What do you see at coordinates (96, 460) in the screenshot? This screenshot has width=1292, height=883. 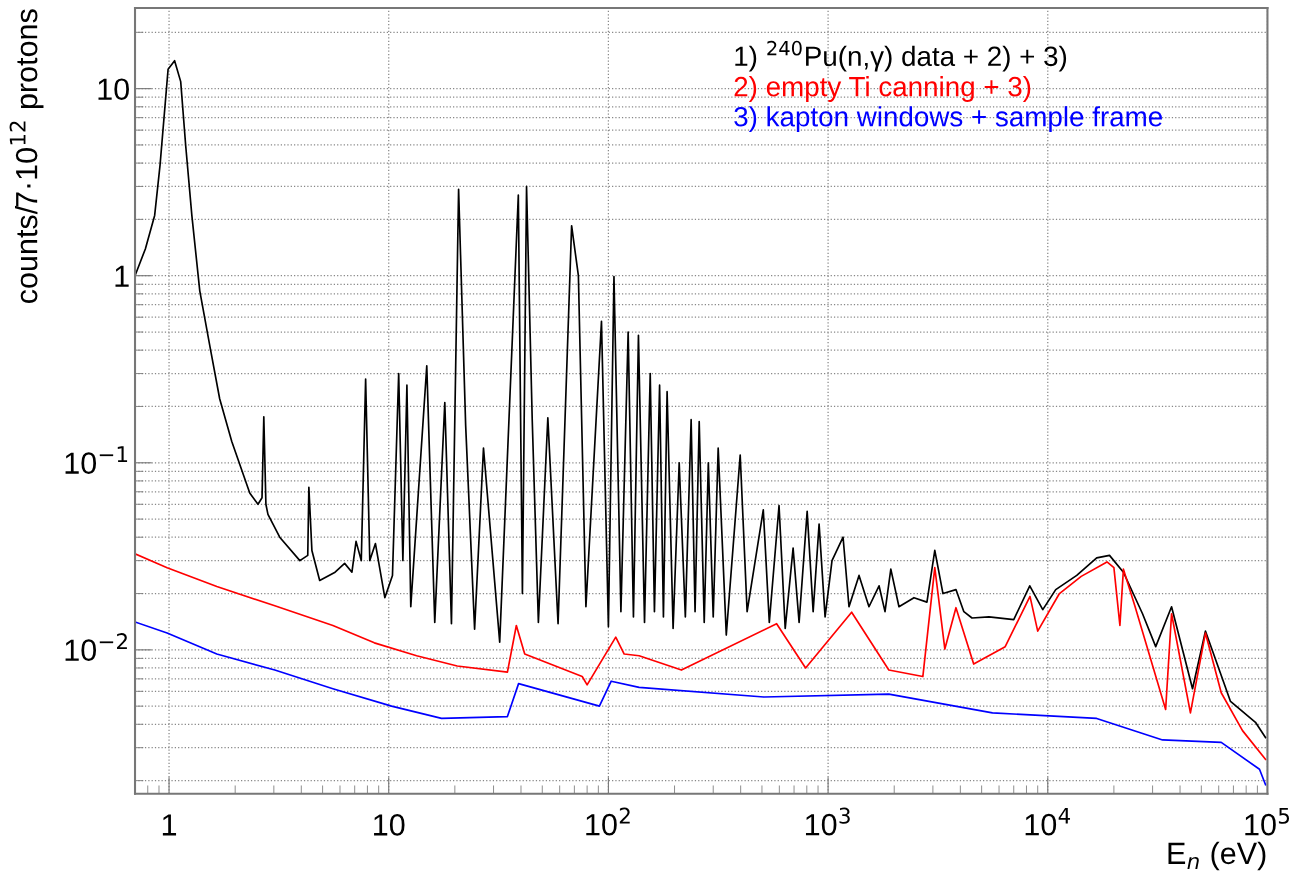 I see `y-tick-label: 10$^{−1}$` at bounding box center [96, 460].